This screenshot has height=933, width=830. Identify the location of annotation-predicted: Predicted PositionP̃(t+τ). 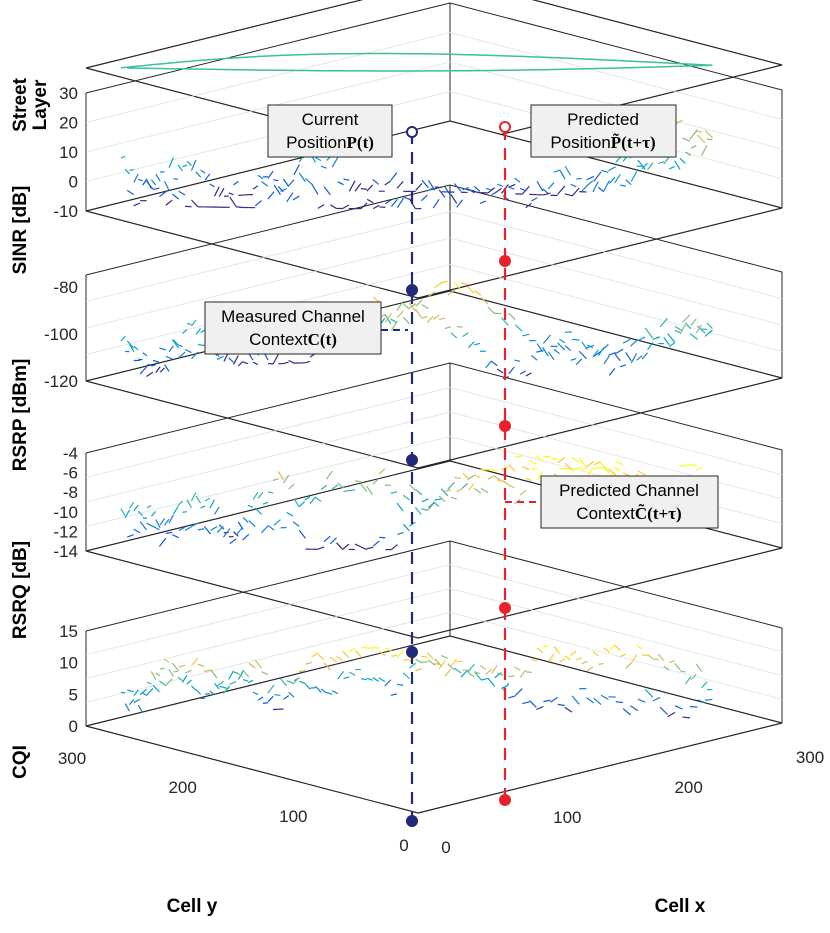
(603, 131).